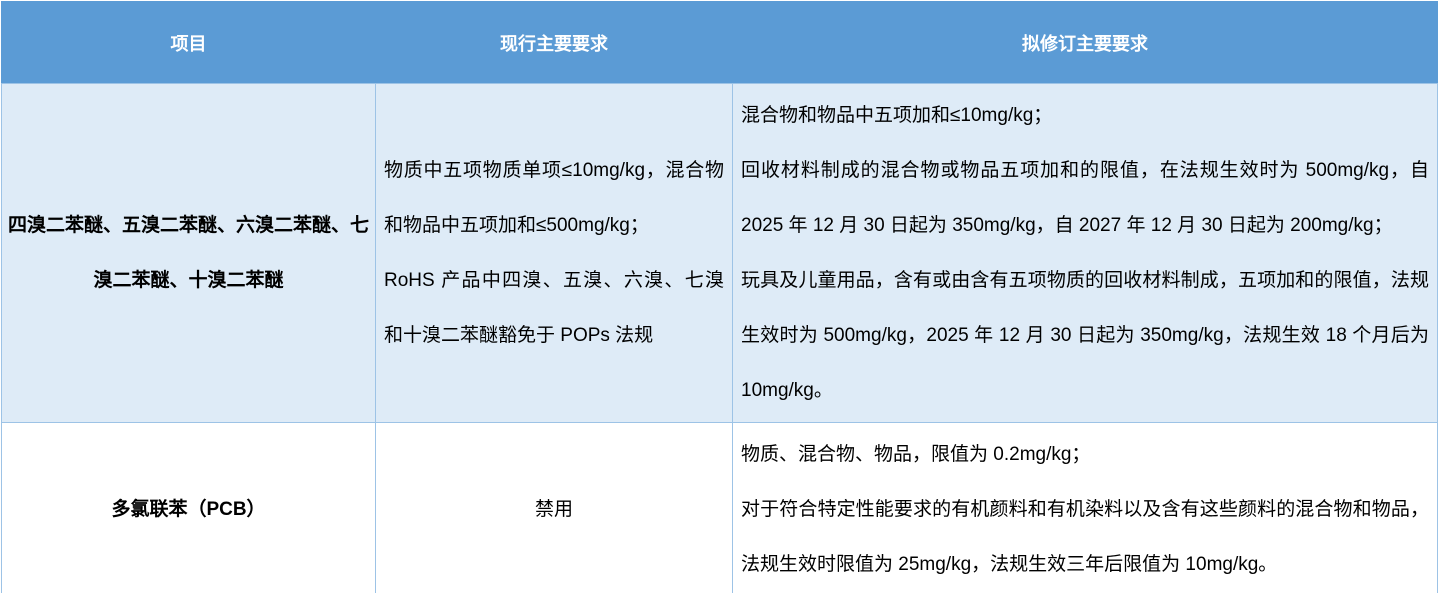 The image size is (1440, 593). Describe the element at coordinates (916, 454) in the screenshot. I see `proposed-paragraph: 物质、混合物、物品，限值为 0.2mg/kg；` at that location.